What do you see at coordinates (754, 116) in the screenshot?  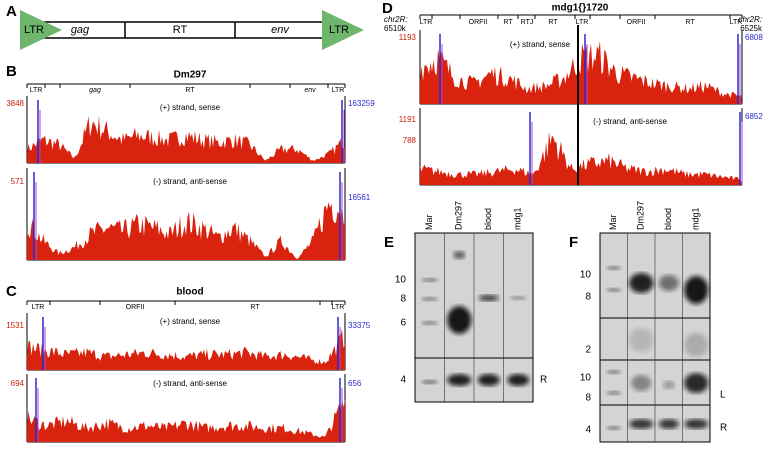 I see `track-max: 6852` at bounding box center [754, 116].